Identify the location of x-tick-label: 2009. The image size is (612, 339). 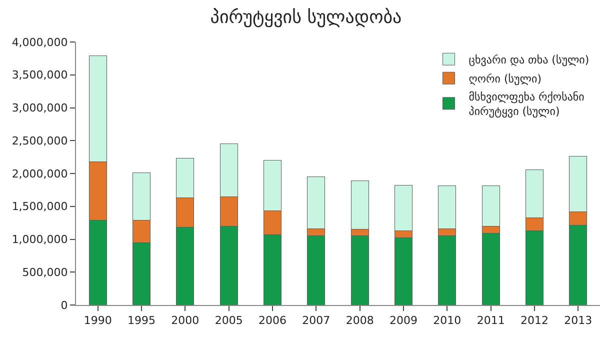
(404, 321).